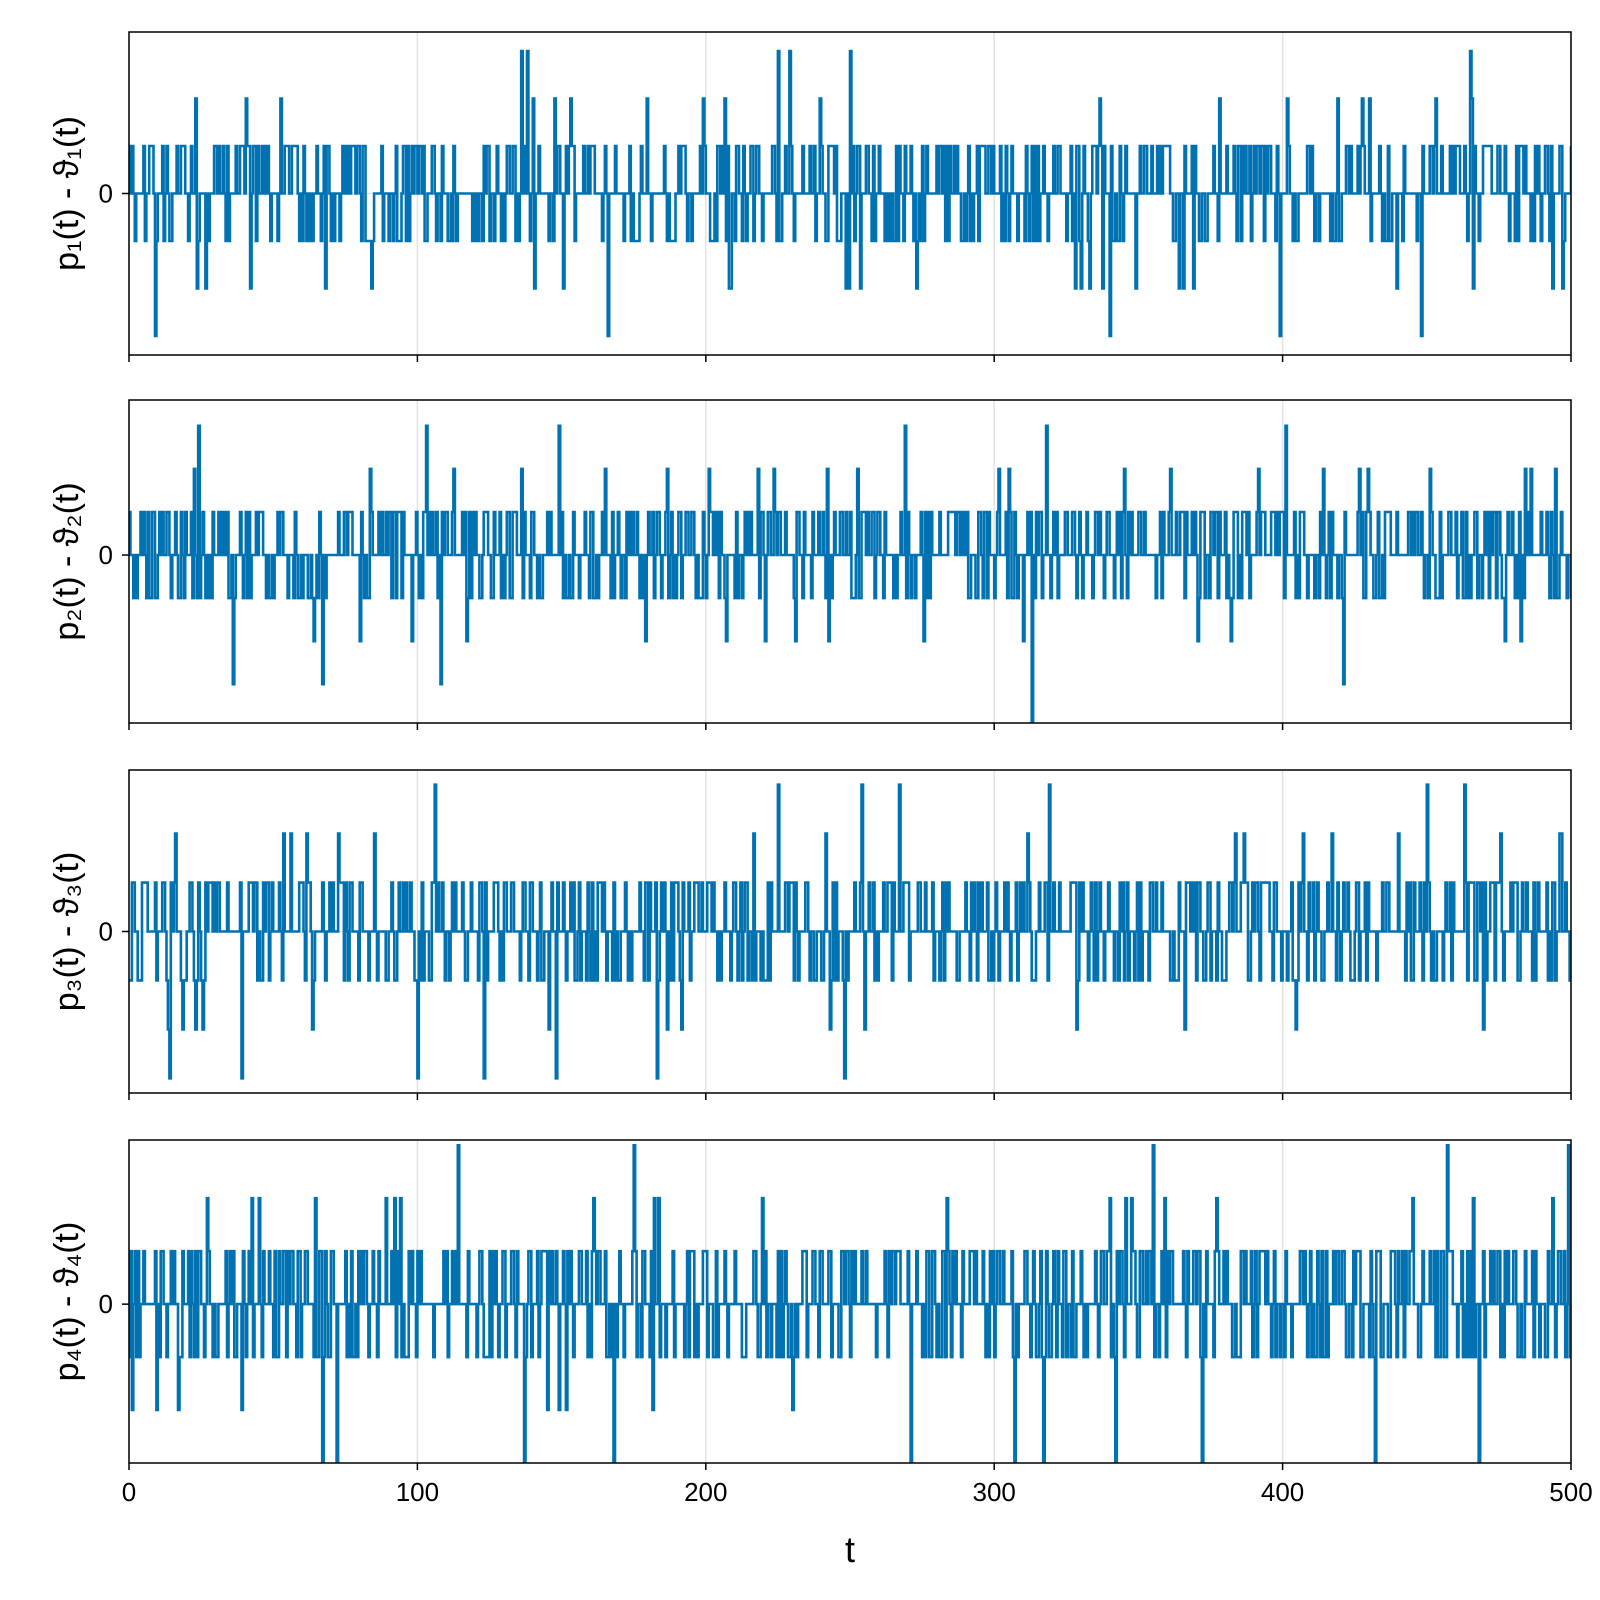 Image resolution: width=1600 pixels, height=1600 pixels. What do you see at coordinates (67, 1302) in the screenshot?
I see `y-axis-label-4: p₄(t) - ϑ₄(t)` at bounding box center [67, 1302].